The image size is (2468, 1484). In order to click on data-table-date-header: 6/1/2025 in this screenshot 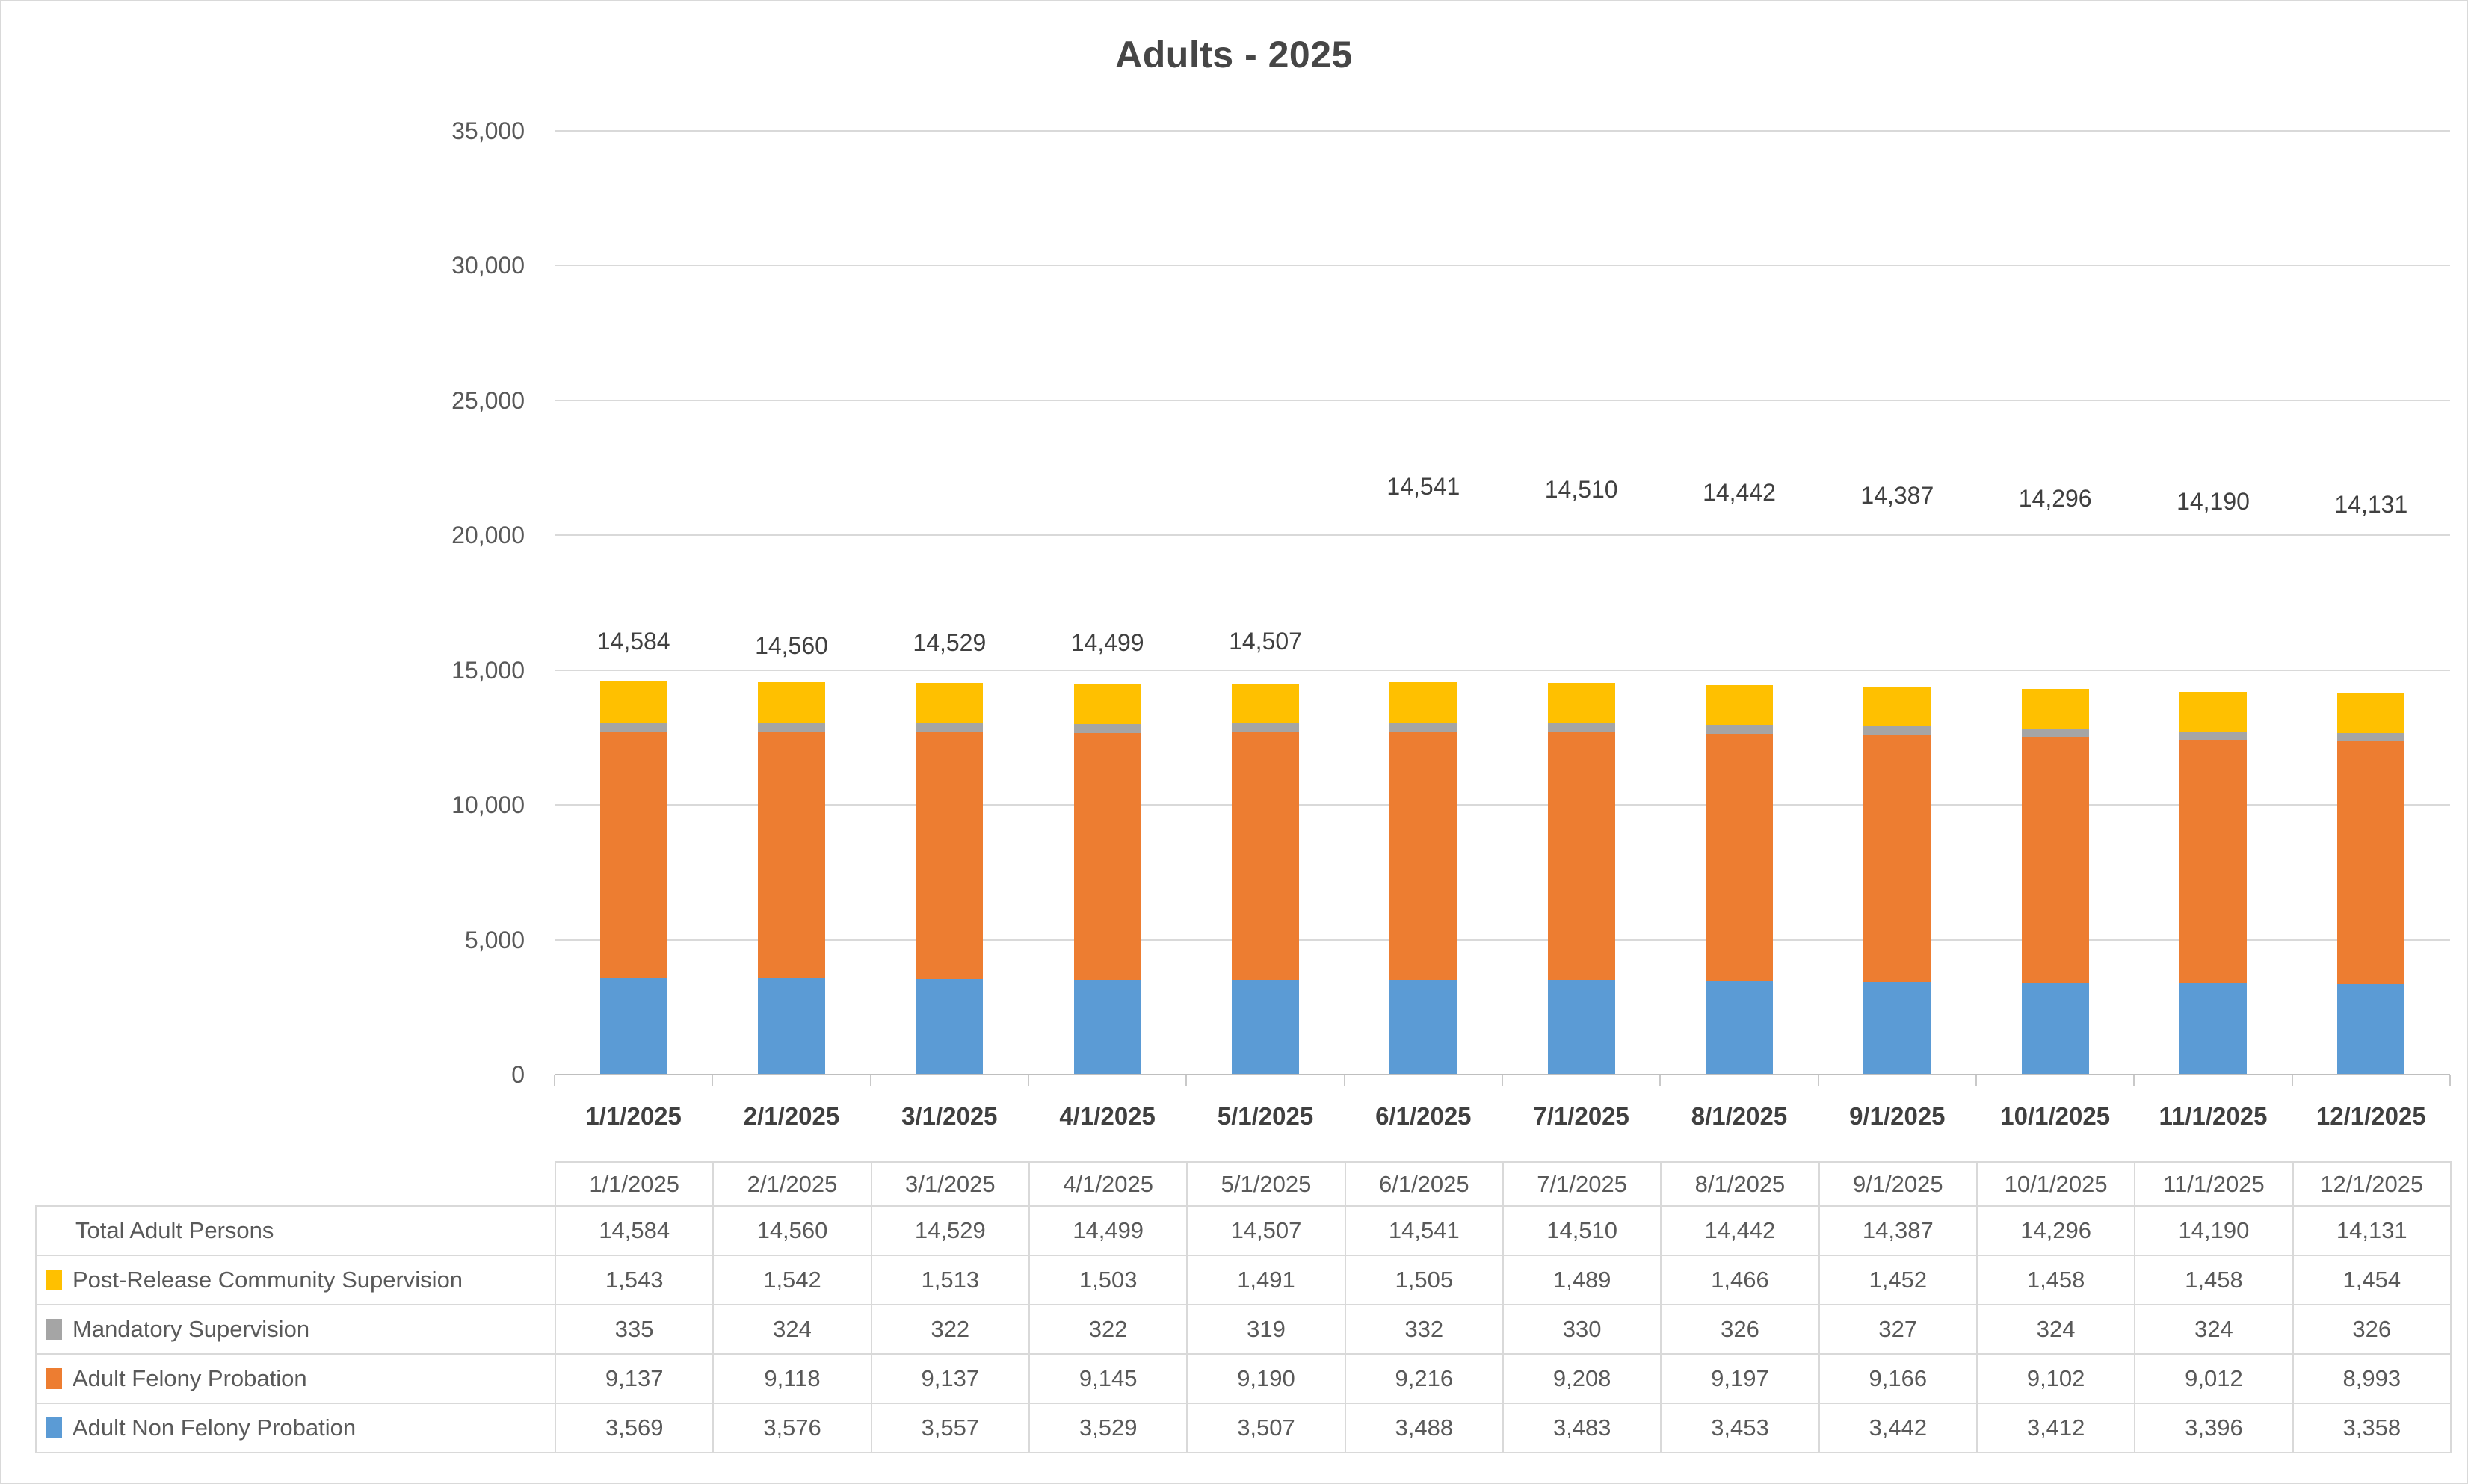, I will do `click(1424, 1184)`.